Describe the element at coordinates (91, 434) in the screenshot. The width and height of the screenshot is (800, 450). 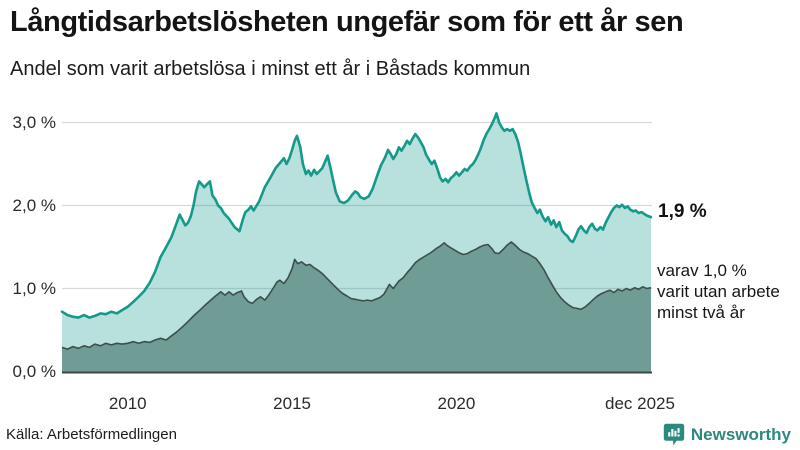
I see `source-note: Källa: Arbetsförmedlingen` at that location.